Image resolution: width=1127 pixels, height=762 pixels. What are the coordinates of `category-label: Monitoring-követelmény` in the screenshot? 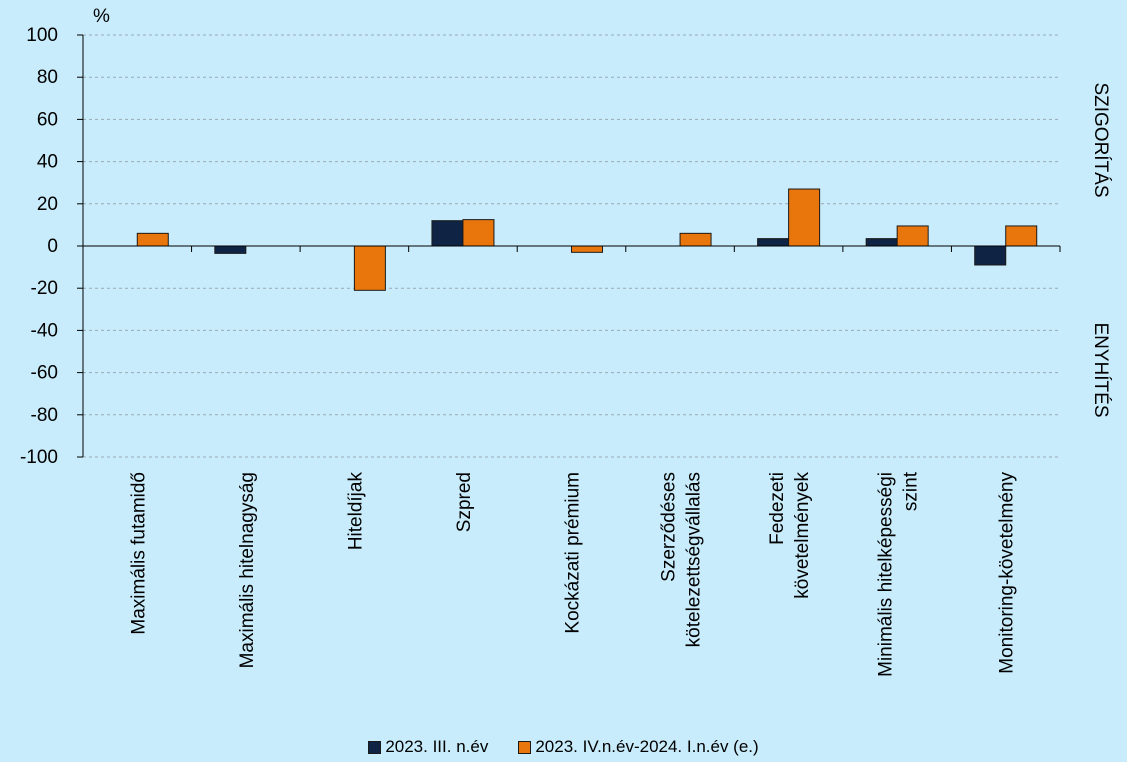 It's located at (1007, 573).